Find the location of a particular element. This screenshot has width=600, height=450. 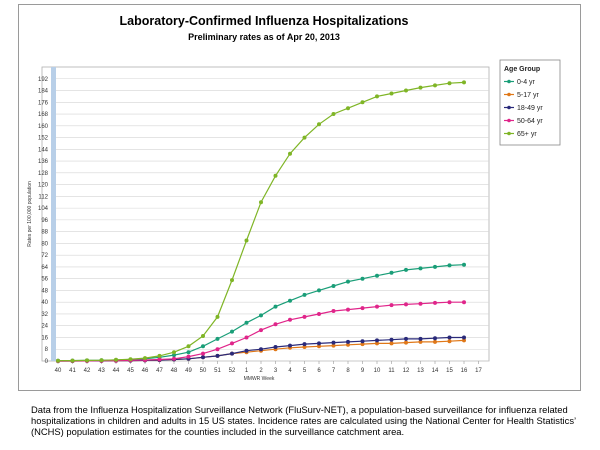

y-tick-label: 0 is located at coordinates (47, 362).